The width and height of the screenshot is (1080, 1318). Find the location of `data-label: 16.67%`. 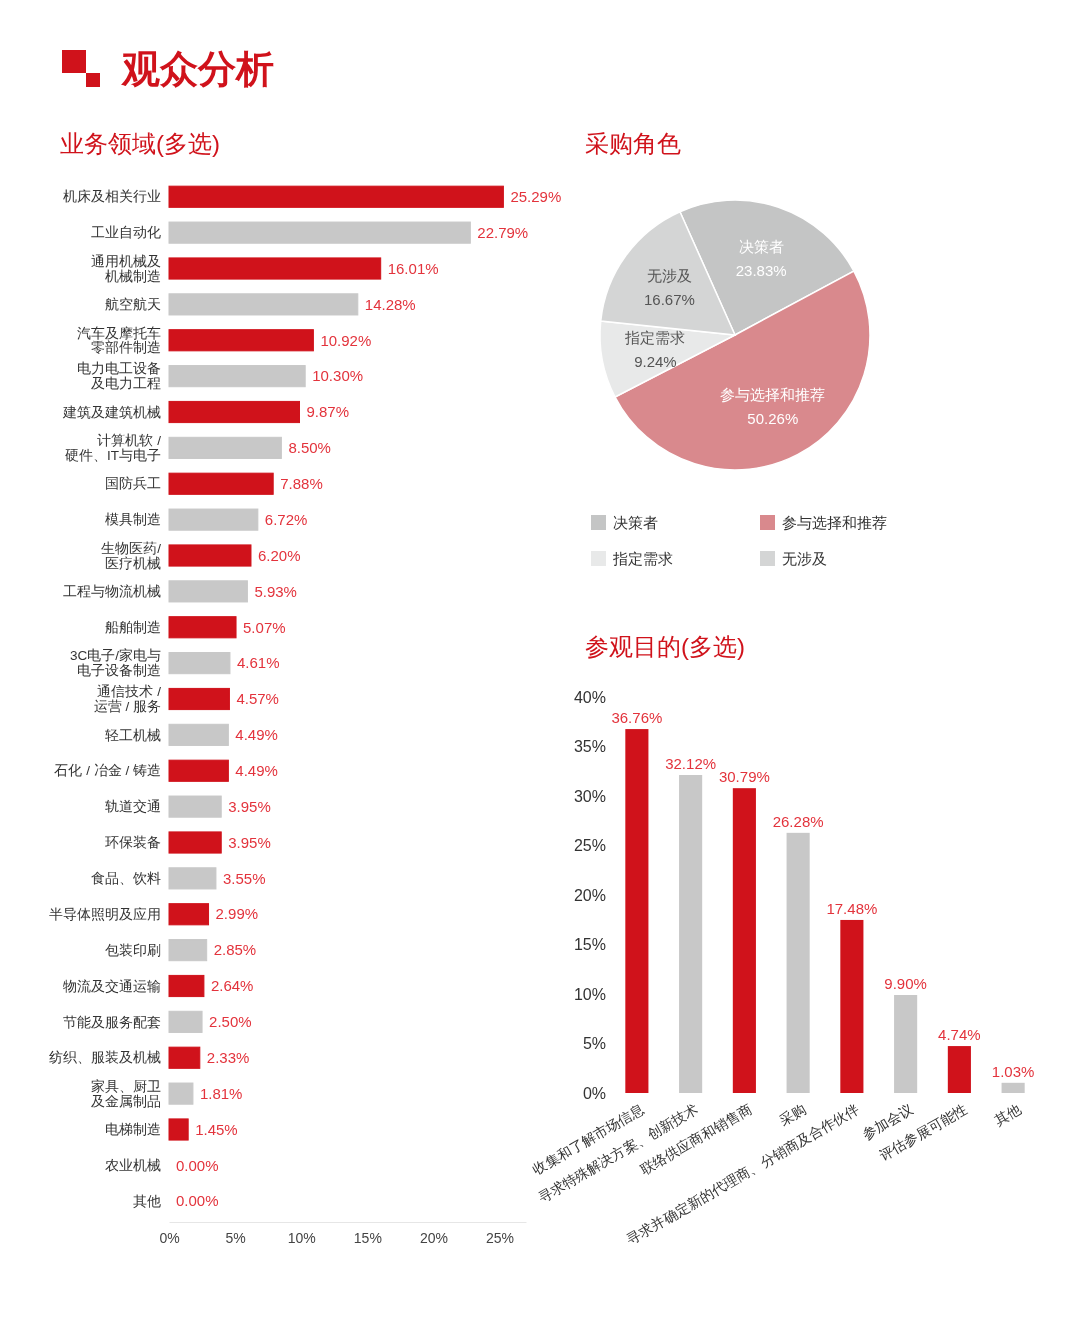

data-label: 16.67% is located at coordinates (669, 299).